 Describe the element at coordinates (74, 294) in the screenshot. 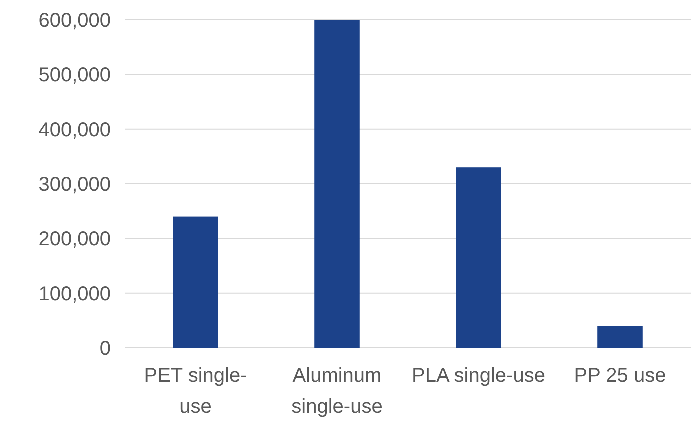

I see `y-tick-label: 100,000` at that location.